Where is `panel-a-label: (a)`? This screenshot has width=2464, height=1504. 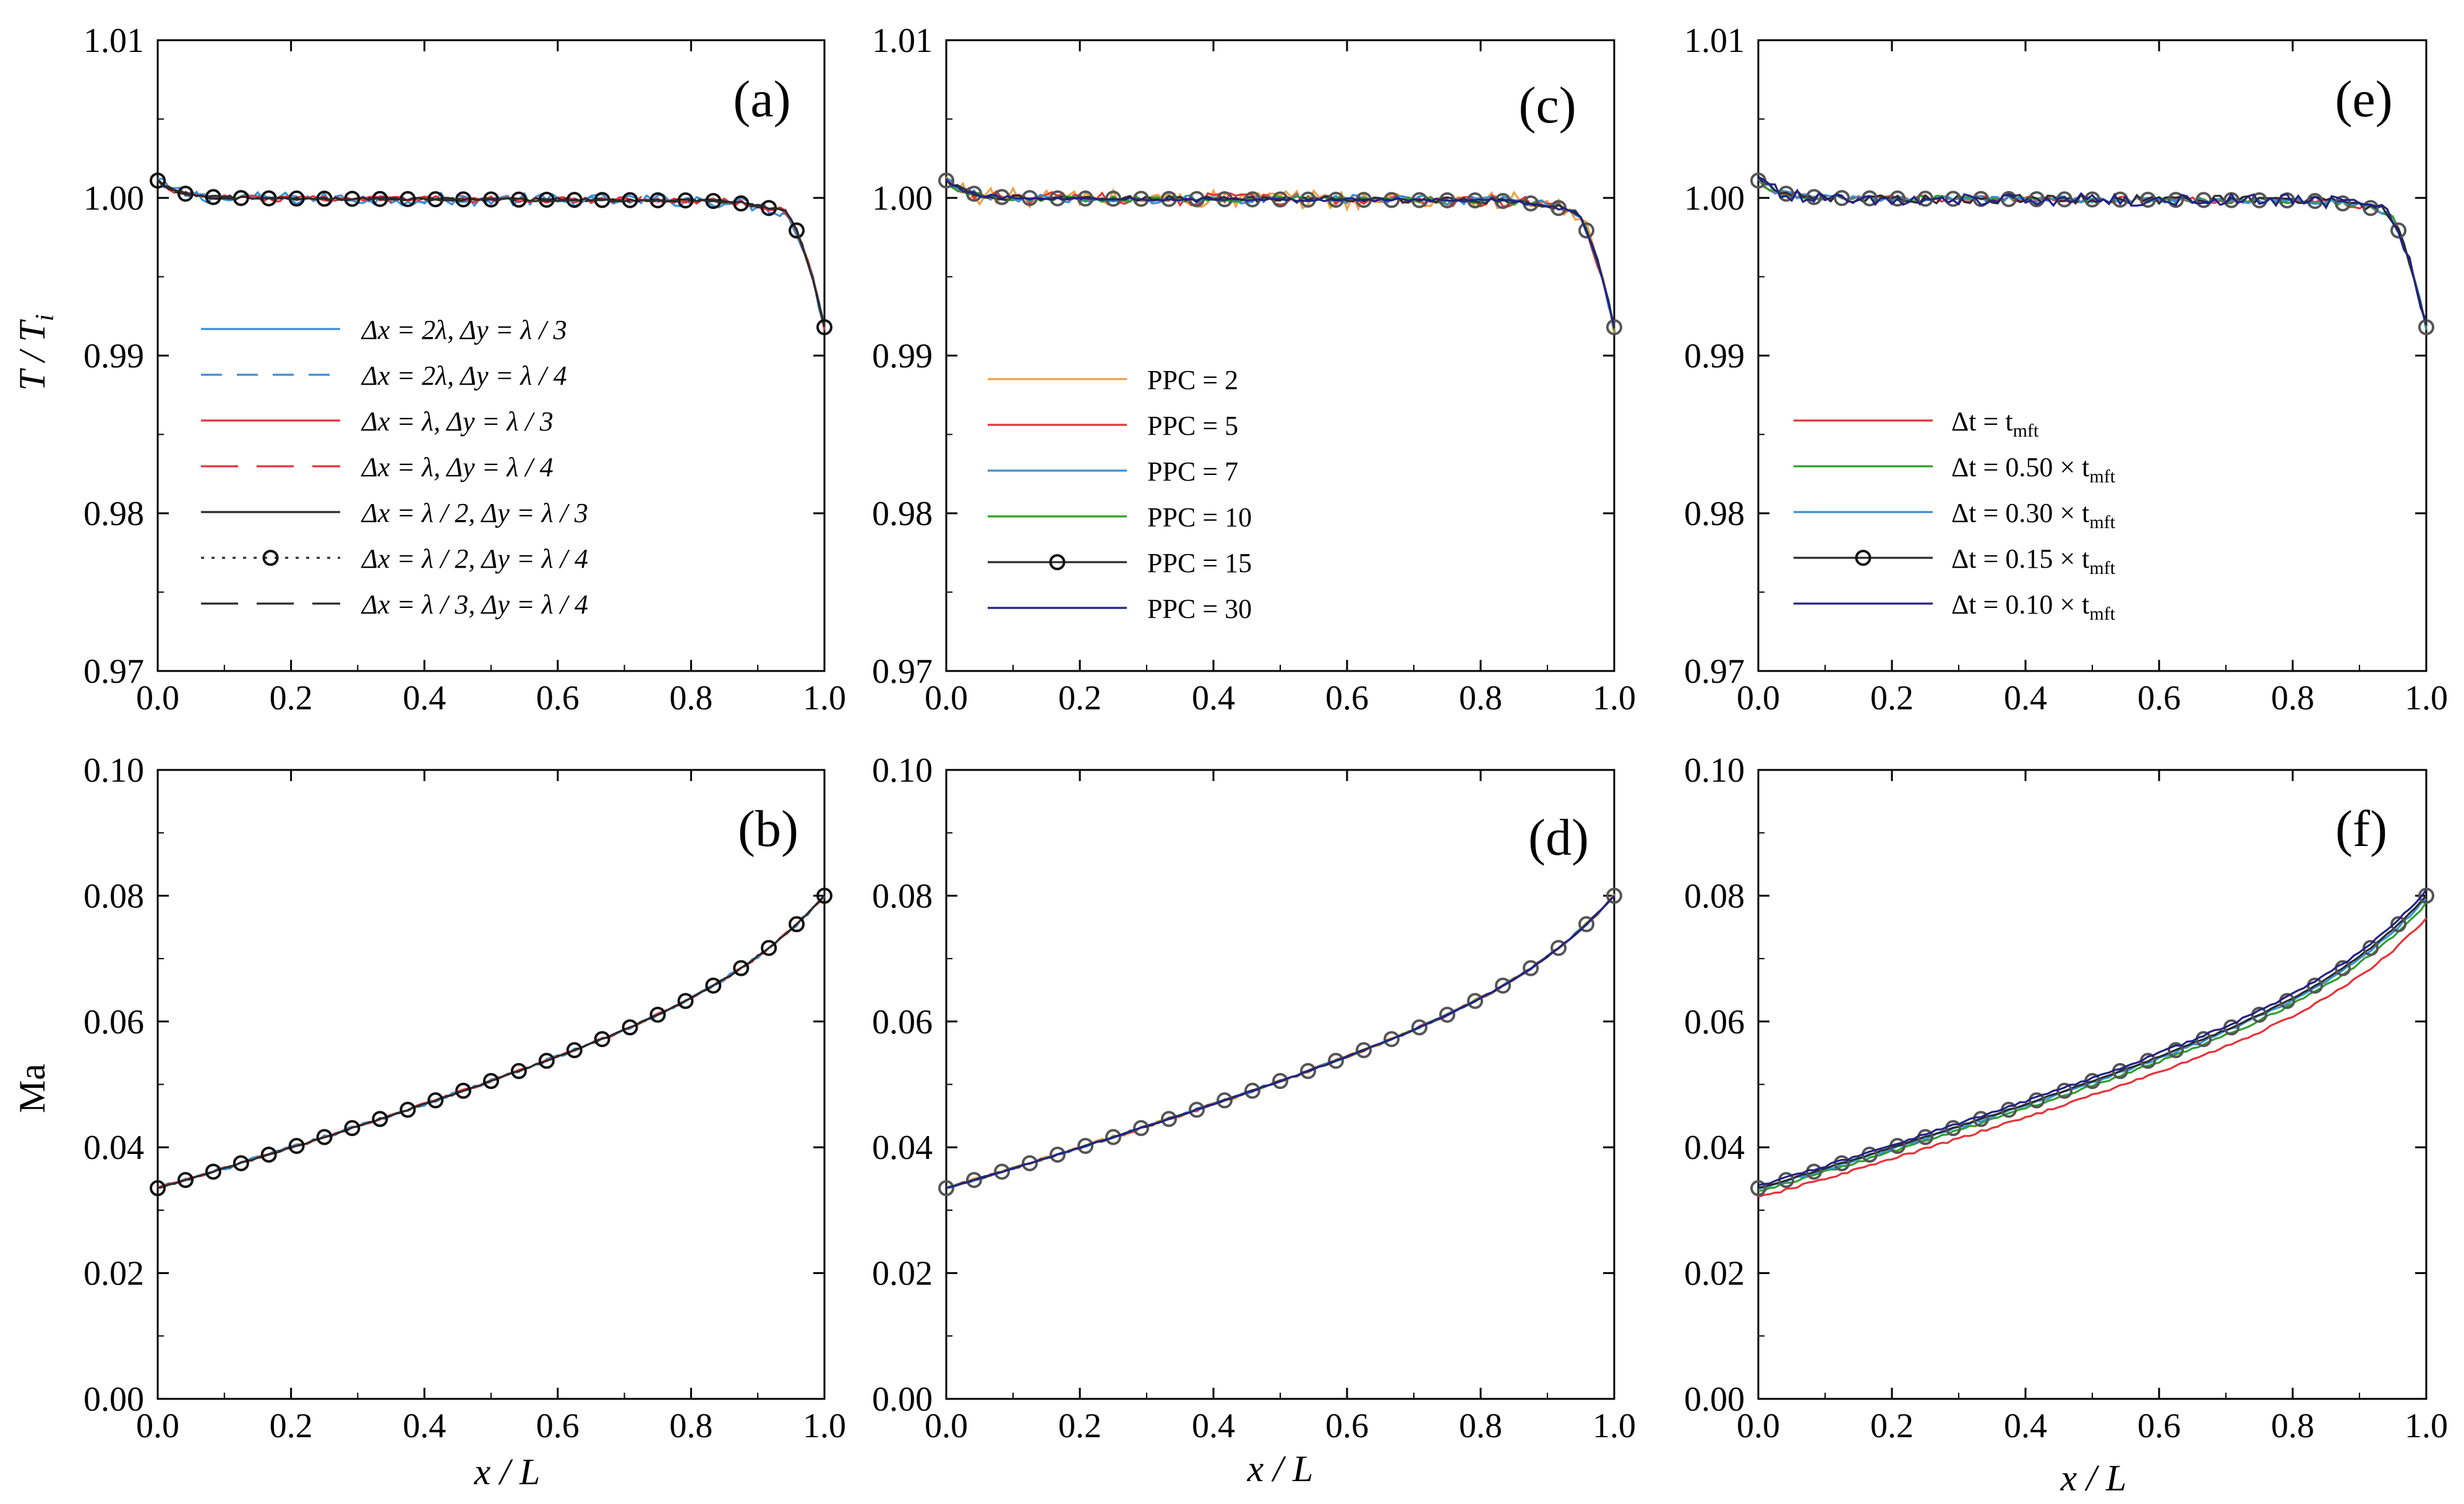
panel-a-label: (a) is located at coordinates (761, 99).